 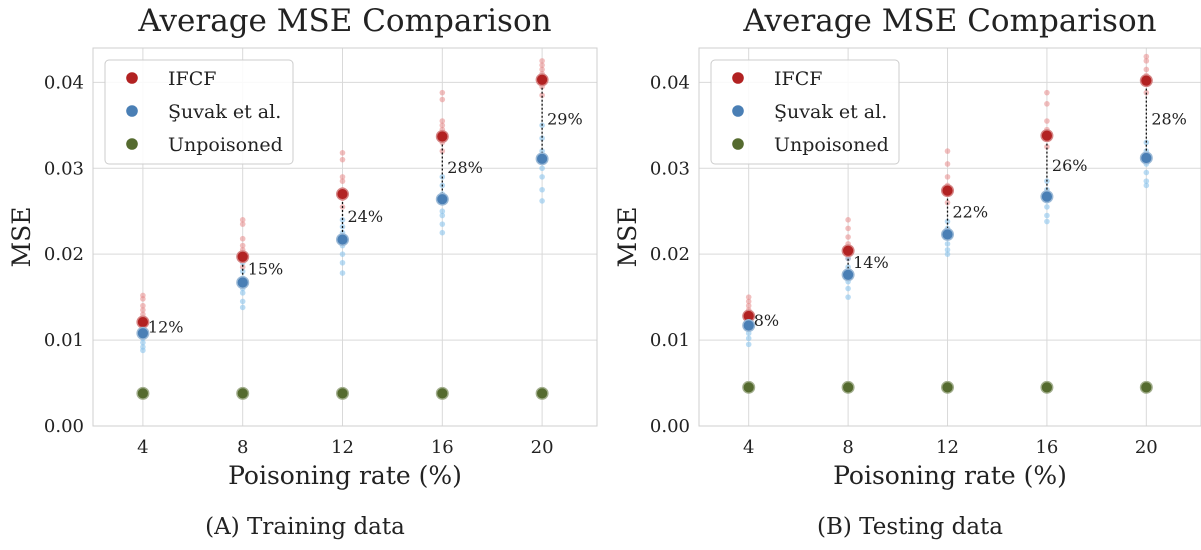 I want to click on improvement-label: 12%, so click(x=166, y=327).